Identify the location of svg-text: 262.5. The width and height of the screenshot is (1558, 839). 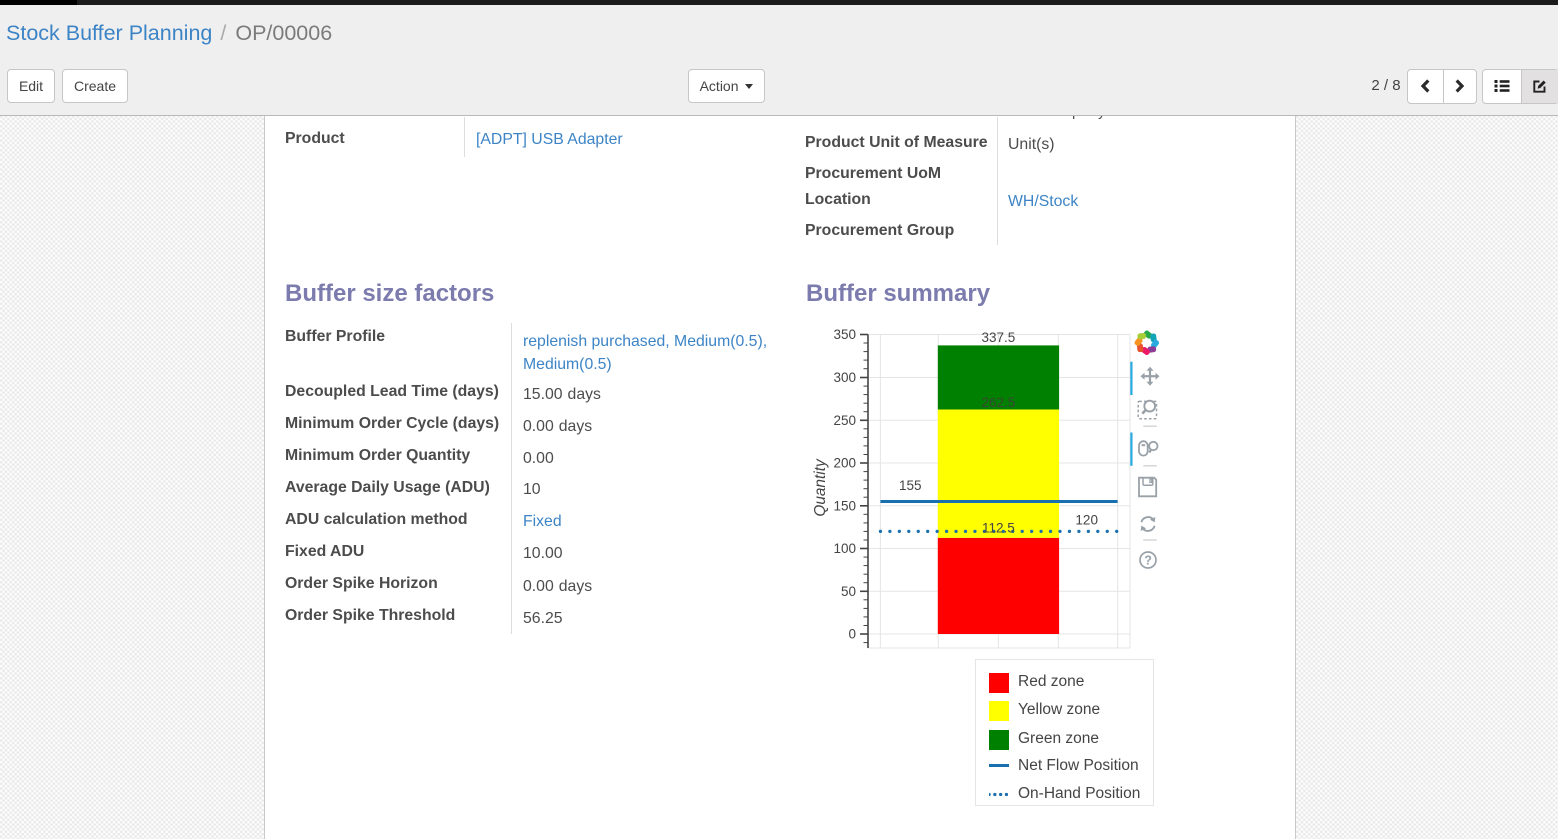
(999, 402).